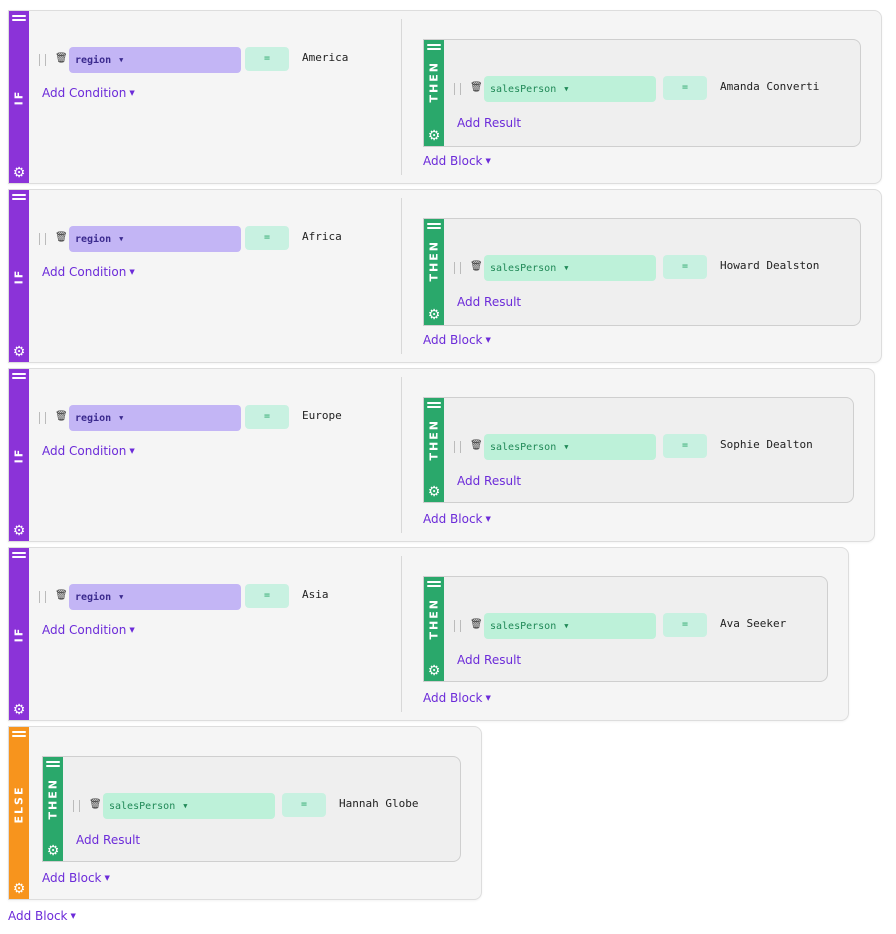 The height and width of the screenshot is (934, 896). I want to click on result-value: Howard Dealston, so click(770, 265).